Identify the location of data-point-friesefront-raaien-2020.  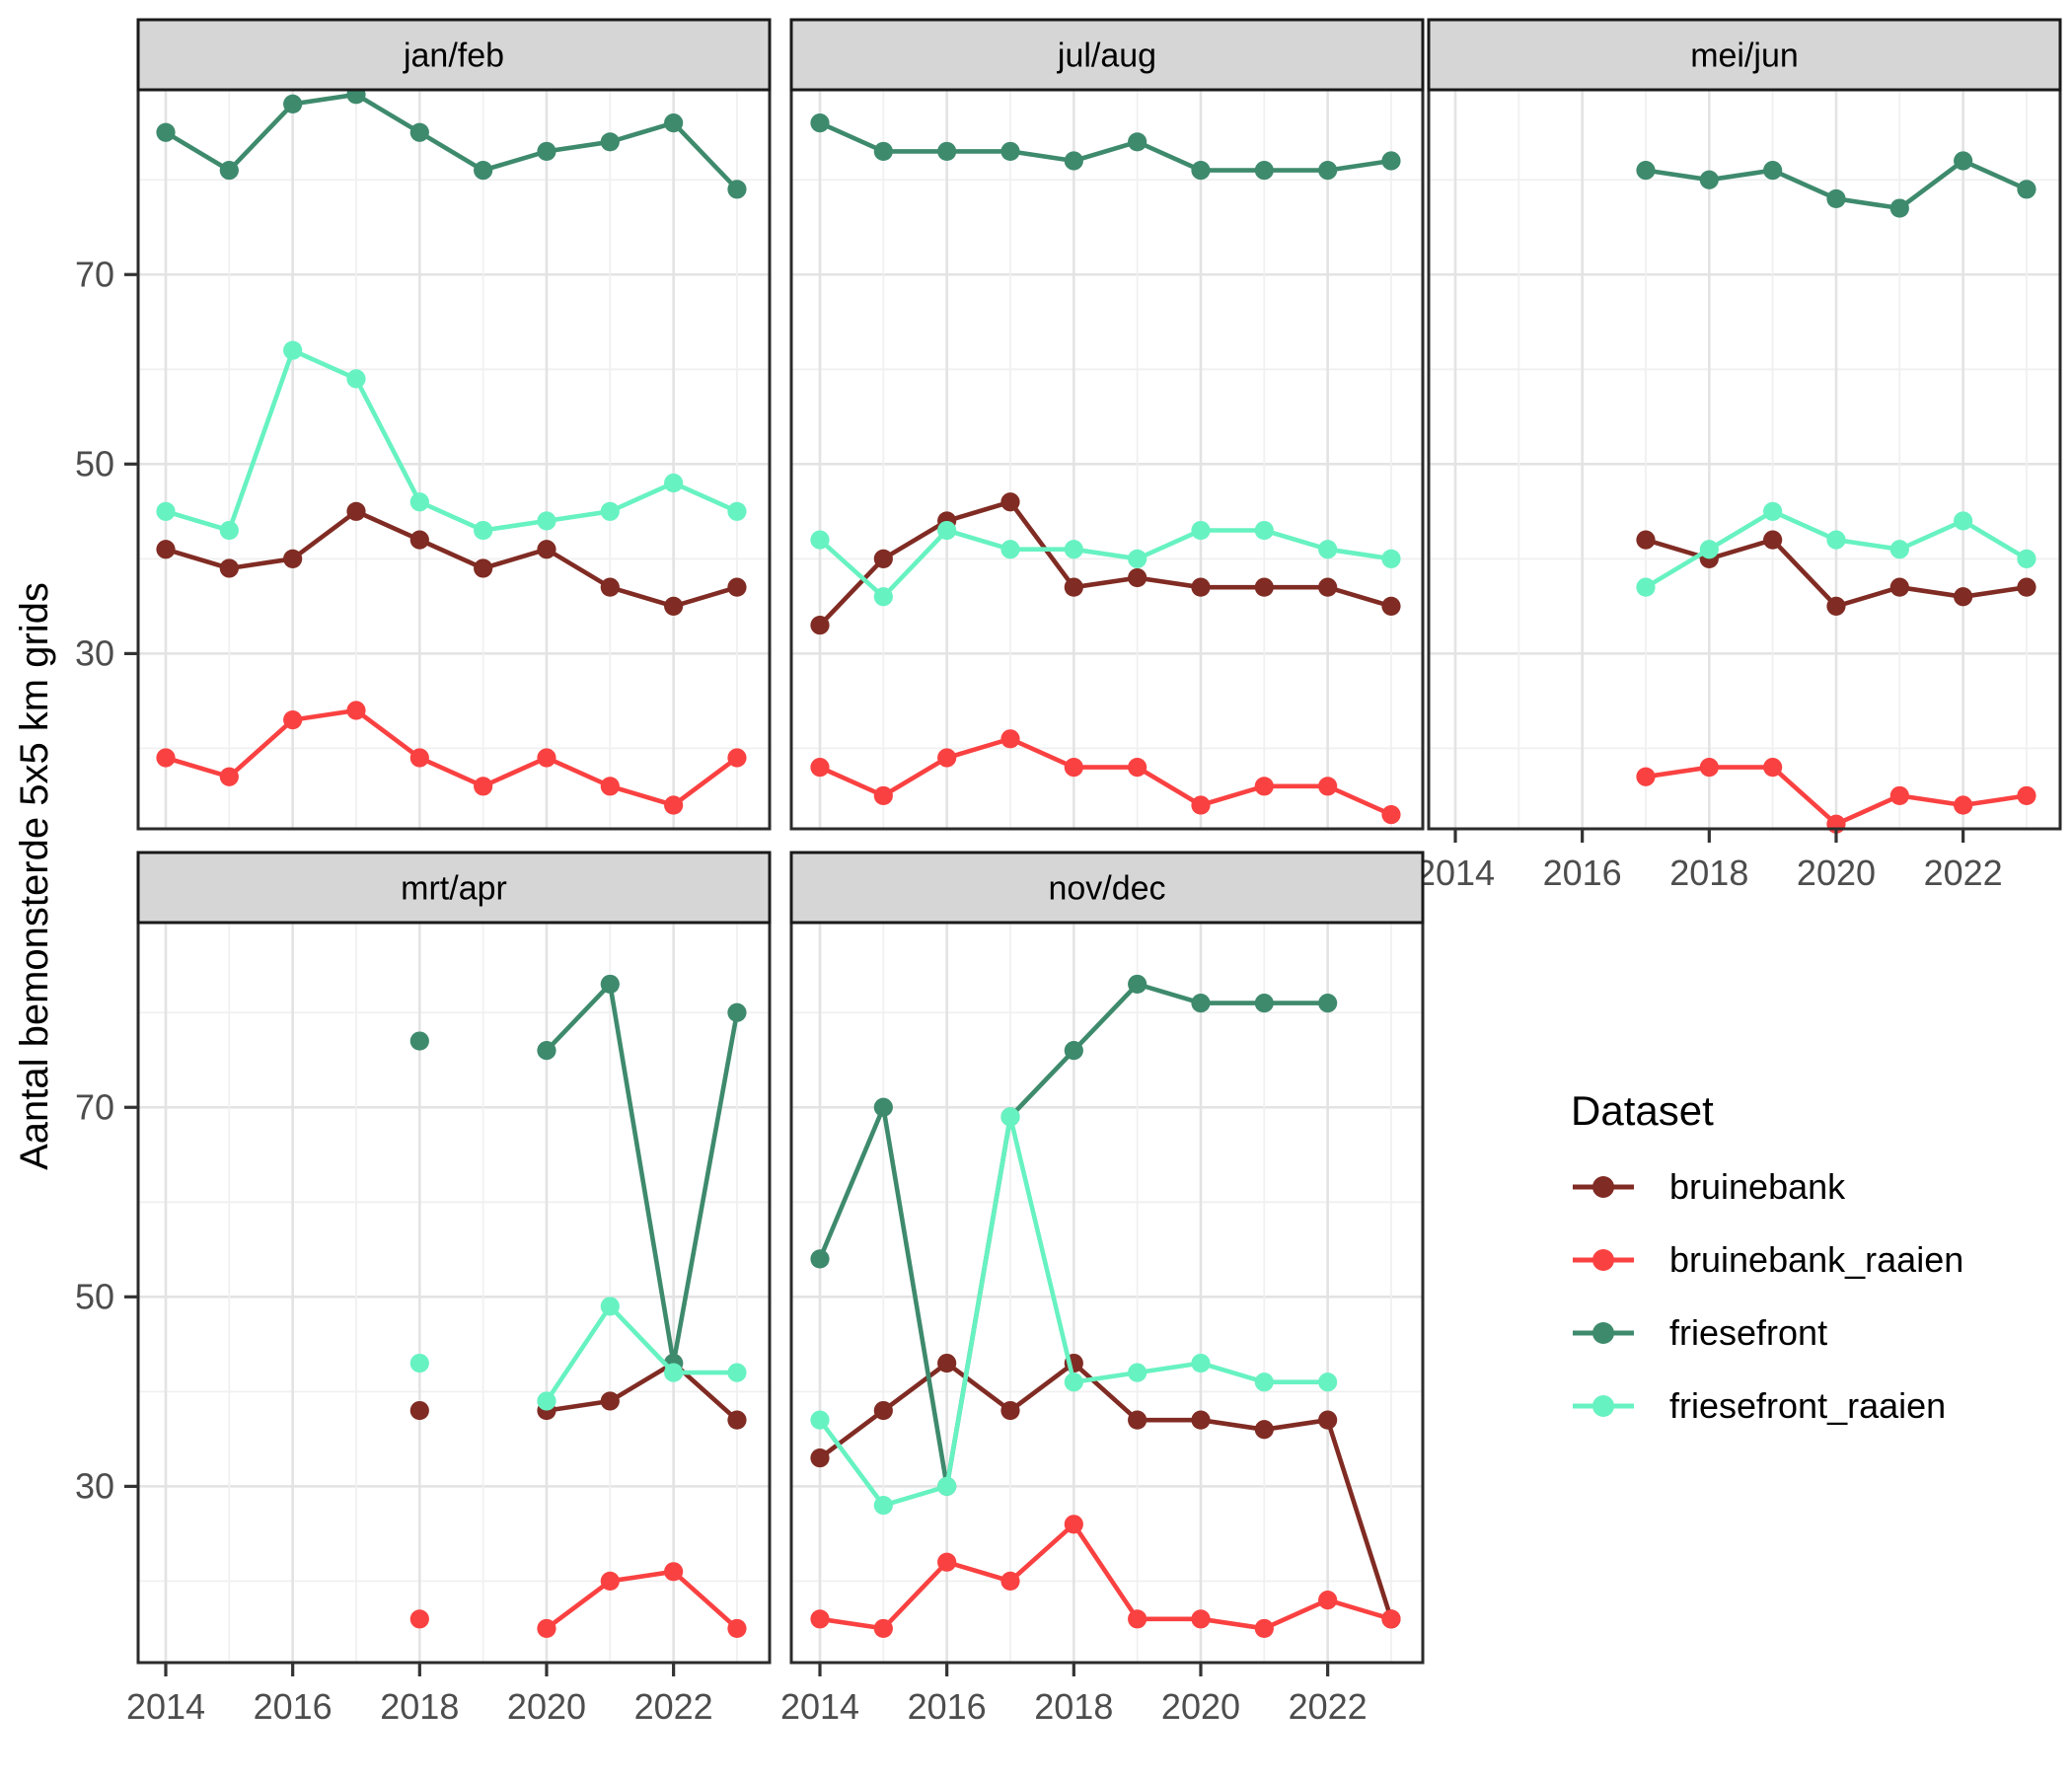
(1836, 540).